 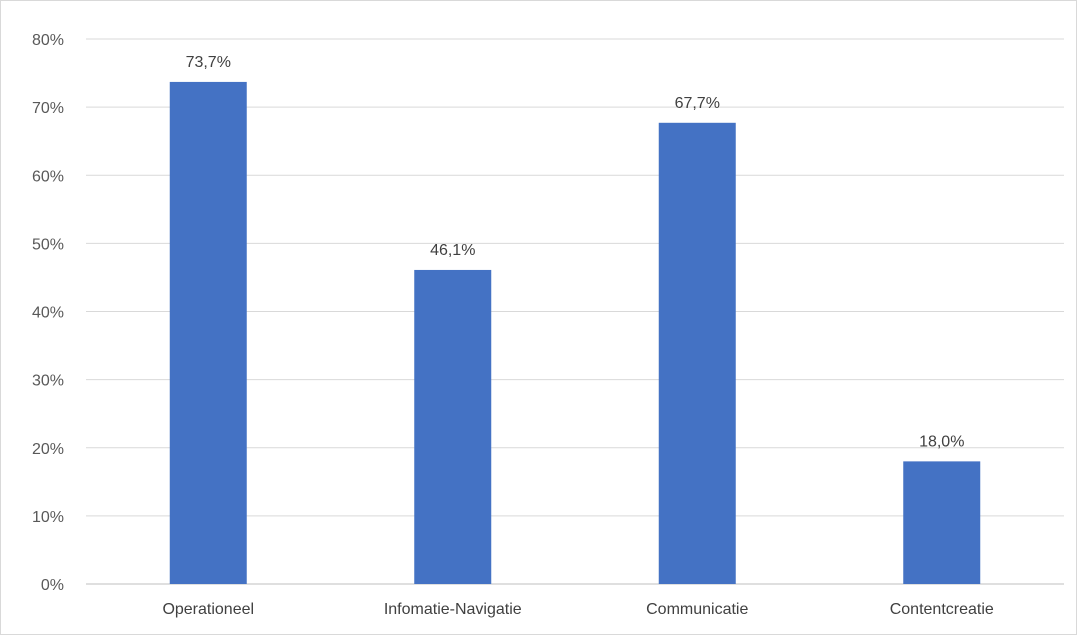 I want to click on data-label: 73,7%, so click(x=208, y=62).